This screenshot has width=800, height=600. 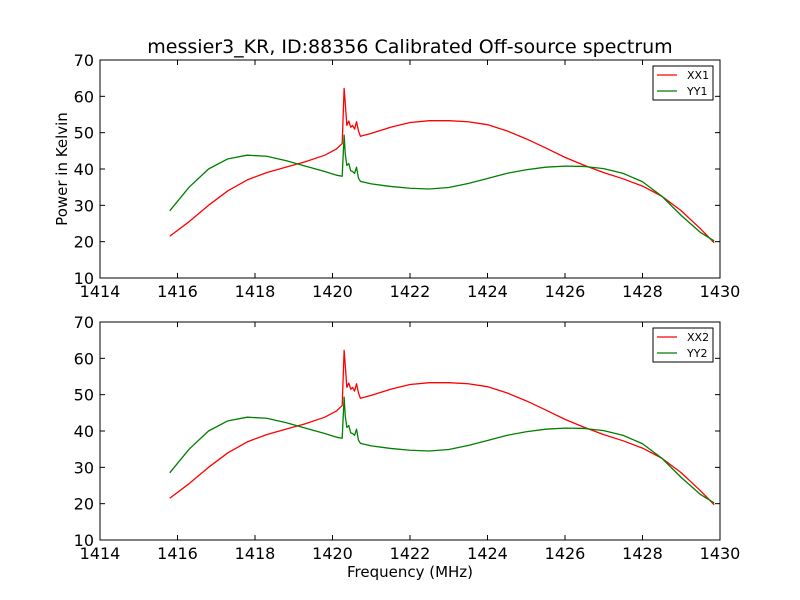 I want to click on legend-entry-label: XX1, so click(x=698, y=75).